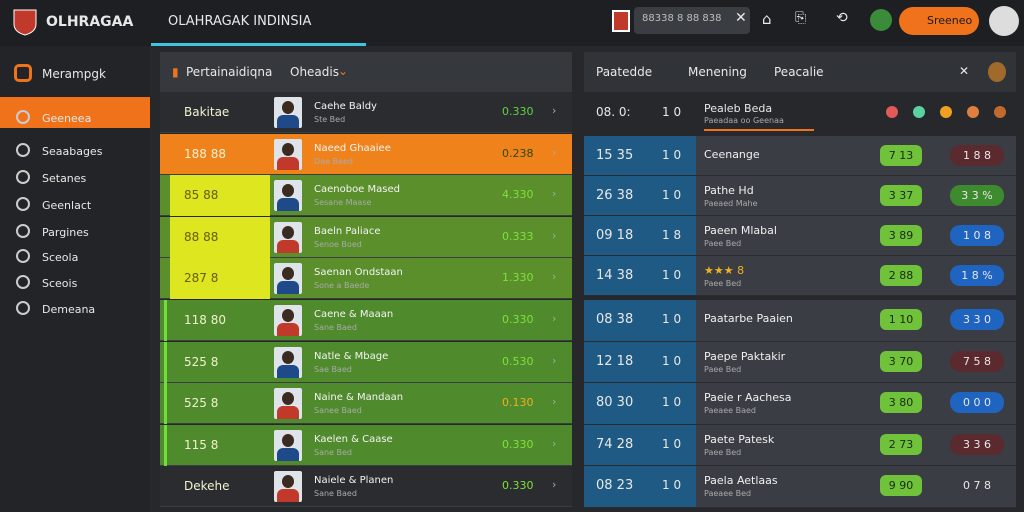 This screenshot has width=1024, height=512. I want to click on search-box, so click(692, 20).